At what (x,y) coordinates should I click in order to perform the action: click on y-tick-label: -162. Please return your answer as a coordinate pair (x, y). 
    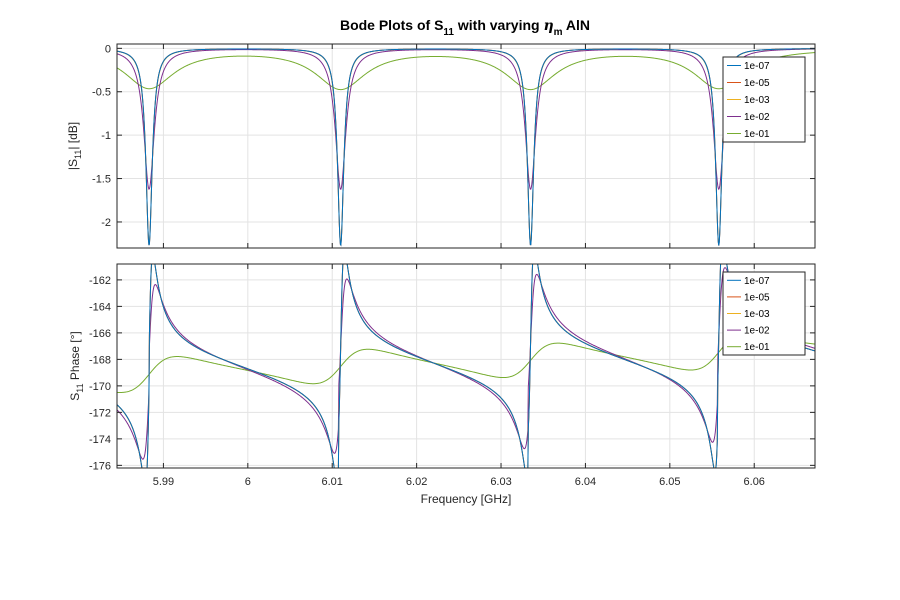
    Looking at the image, I should click on (100, 281).